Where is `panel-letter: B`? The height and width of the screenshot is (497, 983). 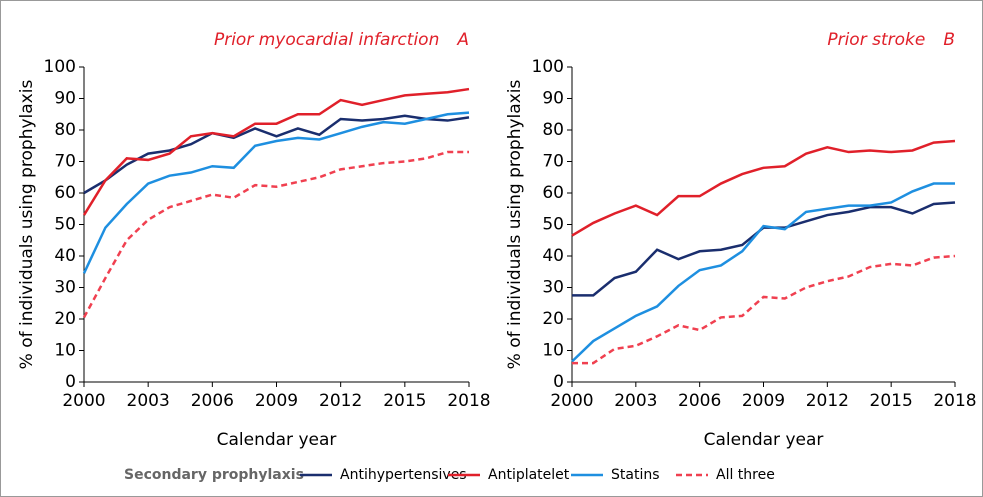 panel-letter: B is located at coordinates (949, 40).